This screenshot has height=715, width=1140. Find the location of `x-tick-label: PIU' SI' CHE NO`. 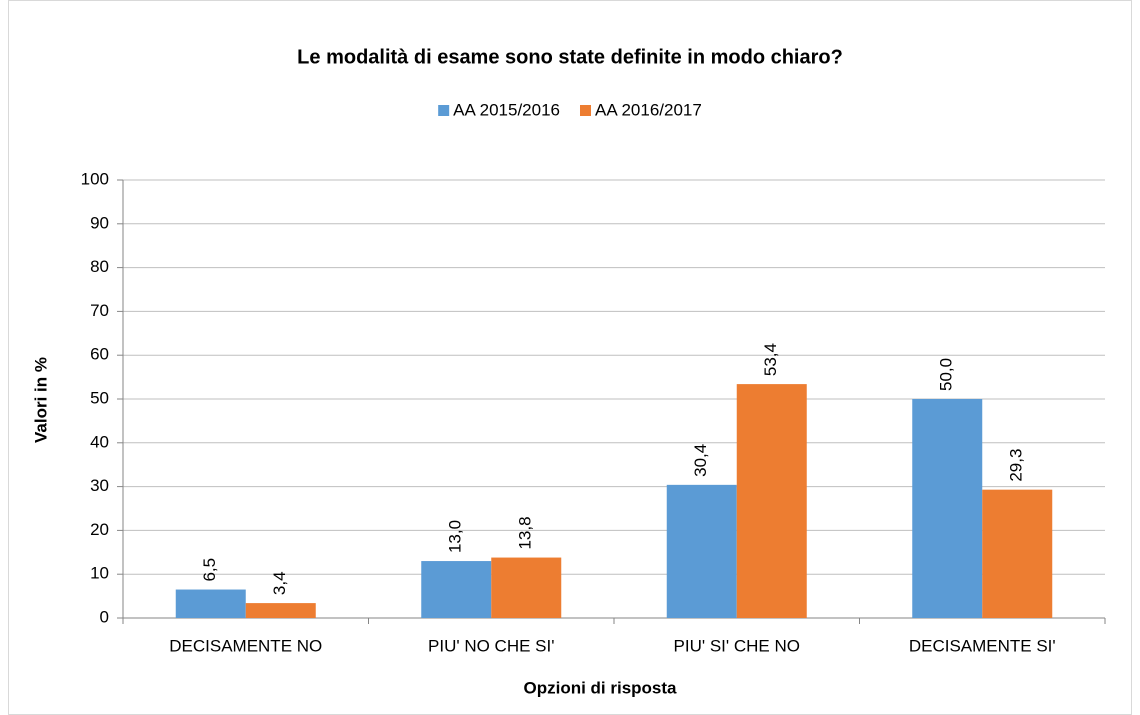

x-tick-label: PIU' SI' CHE NO is located at coordinates (737, 645).